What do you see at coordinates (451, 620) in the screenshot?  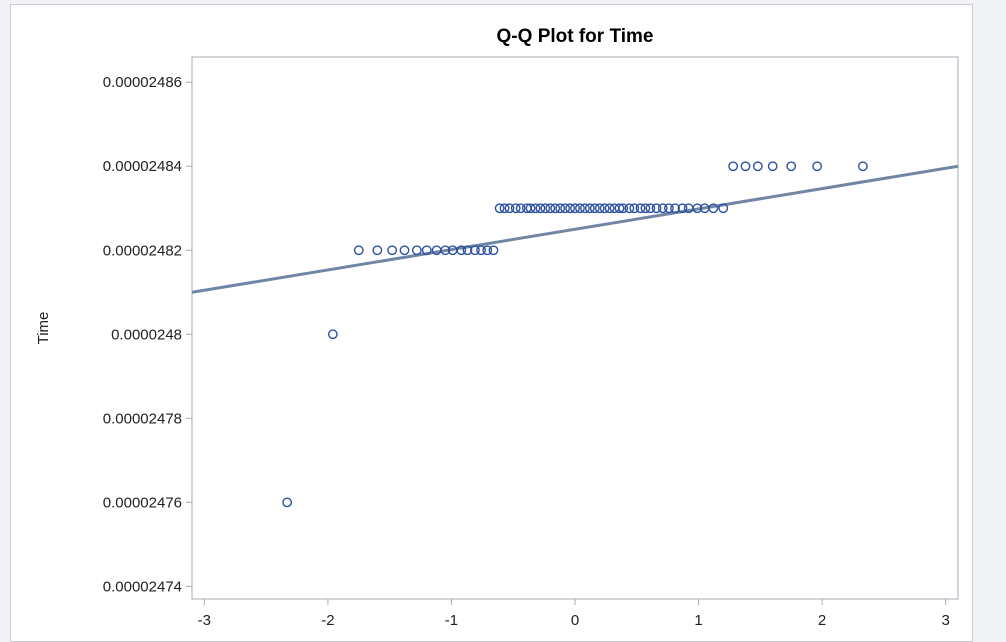 I see `x-tick-label: -1` at bounding box center [451, 620].